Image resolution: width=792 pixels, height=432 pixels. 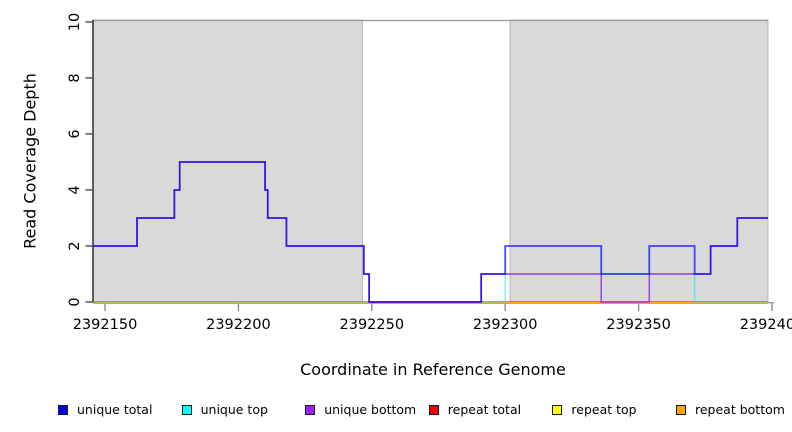 I want to click on x-tick-label-2392200: 2392200, so click(x=238, y=325).